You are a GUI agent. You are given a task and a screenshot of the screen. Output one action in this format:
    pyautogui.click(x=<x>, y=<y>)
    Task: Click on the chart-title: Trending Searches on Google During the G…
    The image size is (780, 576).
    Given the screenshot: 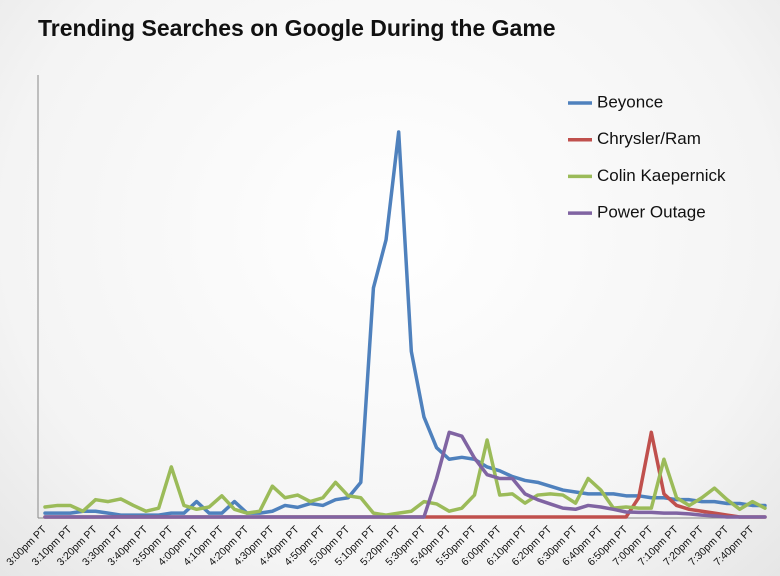 What is the action you would take?
    pyautogui.click(x=297, y=28)
    